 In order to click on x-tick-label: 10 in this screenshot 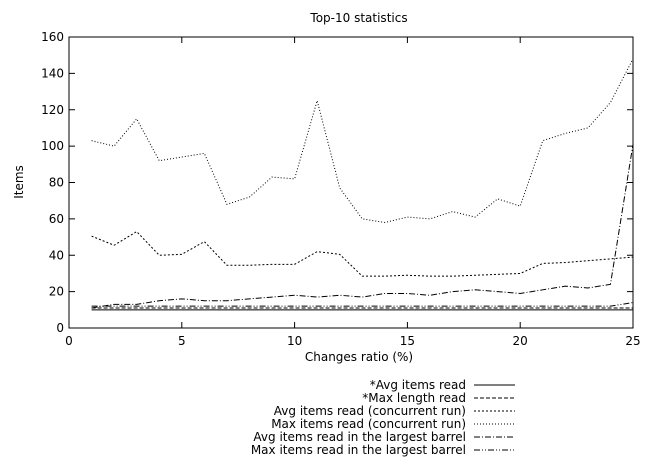, I will do `click(294, 341)`.